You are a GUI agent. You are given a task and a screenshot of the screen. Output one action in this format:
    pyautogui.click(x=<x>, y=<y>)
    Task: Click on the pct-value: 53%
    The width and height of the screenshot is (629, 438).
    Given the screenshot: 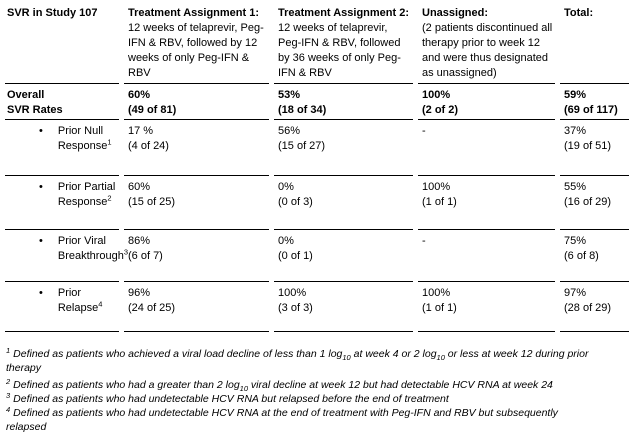 What is the action you would take?
    pyautogui.click(x=289, y=95)
    